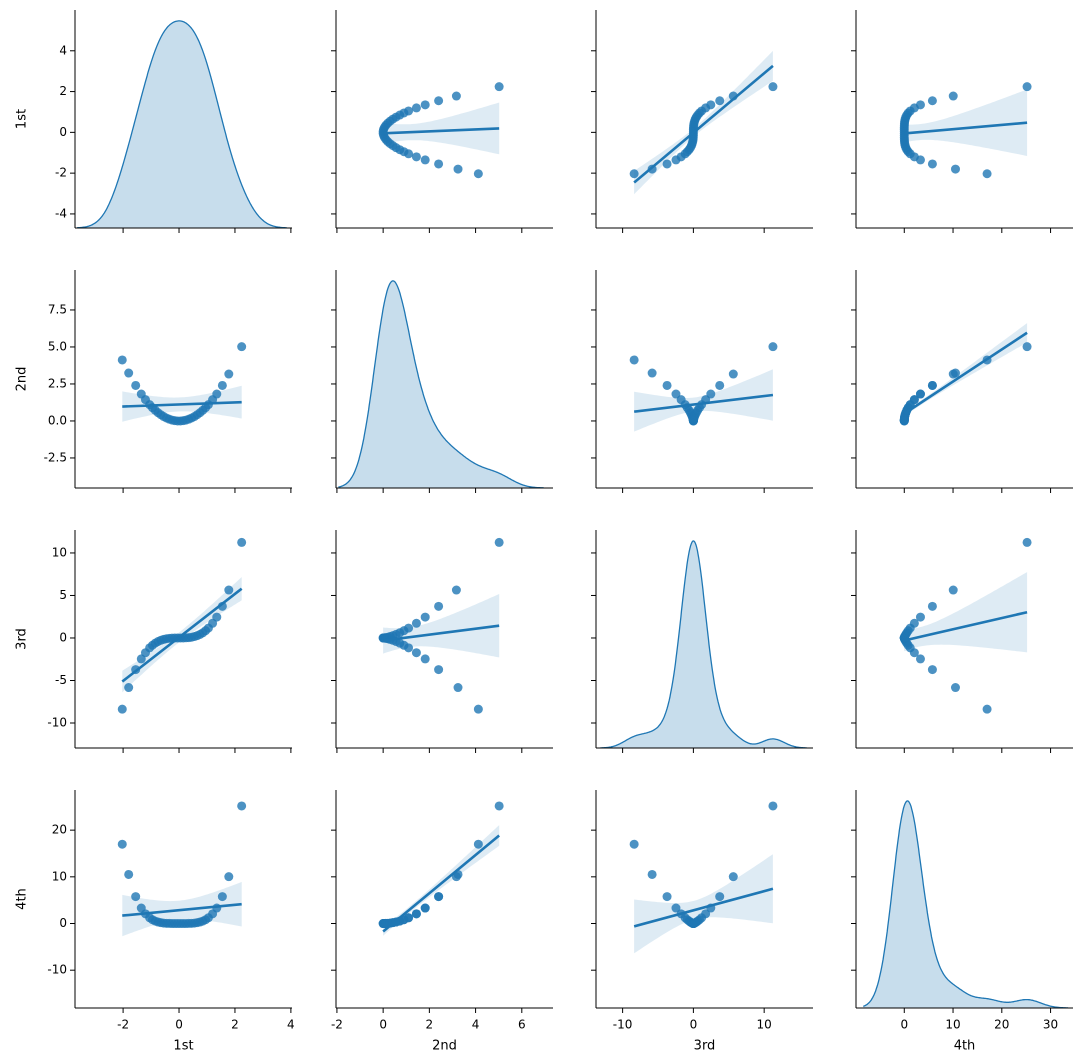 Image resolution: width=1083 pixels, height=1063 pixels. I want to click on x-tick-label: 2, so click(430, 1025).